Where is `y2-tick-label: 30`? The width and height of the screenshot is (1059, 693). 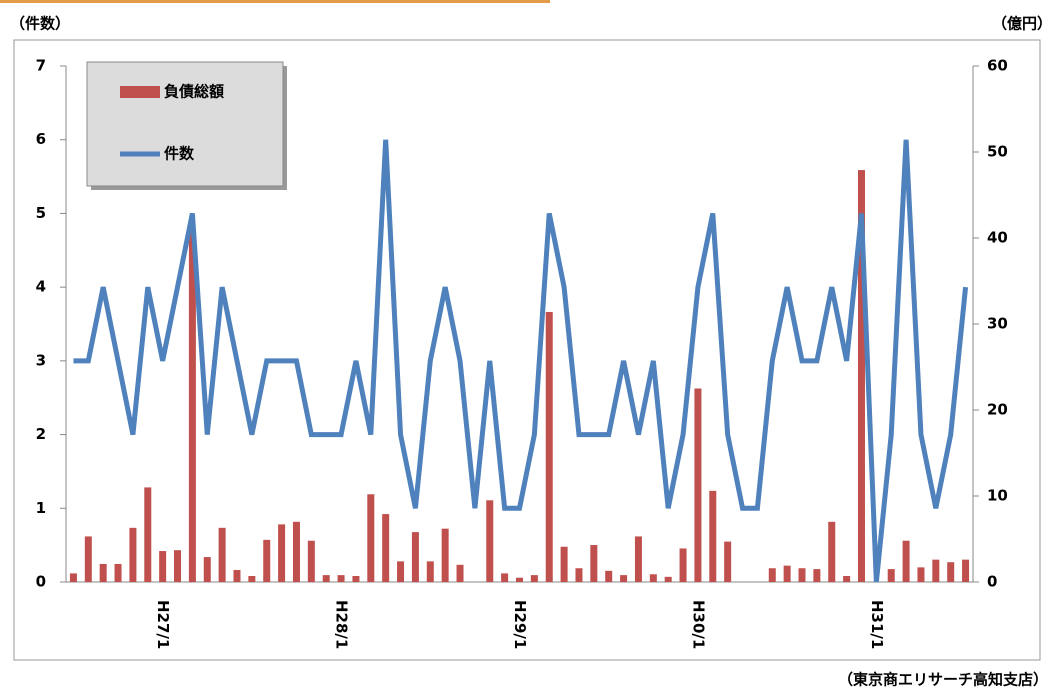
y2-tick-label: 30 is located at coordinates (997, 324).